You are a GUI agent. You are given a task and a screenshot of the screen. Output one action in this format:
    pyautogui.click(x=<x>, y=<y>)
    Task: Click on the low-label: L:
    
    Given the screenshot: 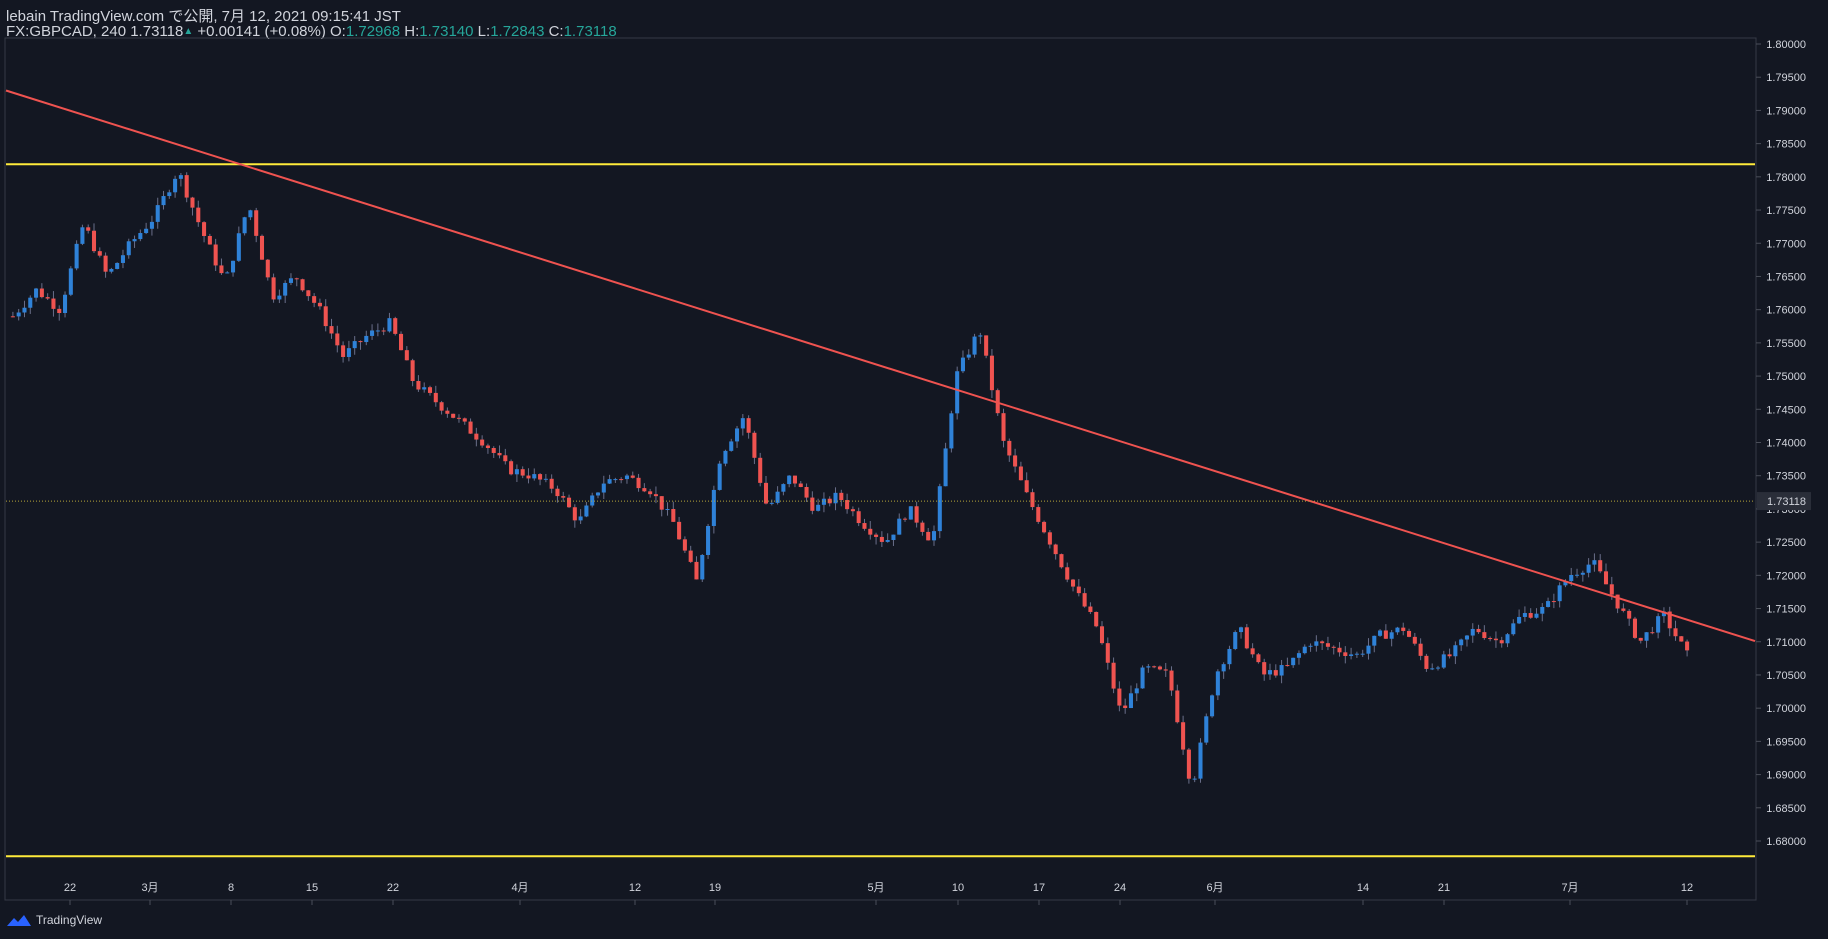 What is the action you would take?
    pyautogui.click(x=484, y=31)
    